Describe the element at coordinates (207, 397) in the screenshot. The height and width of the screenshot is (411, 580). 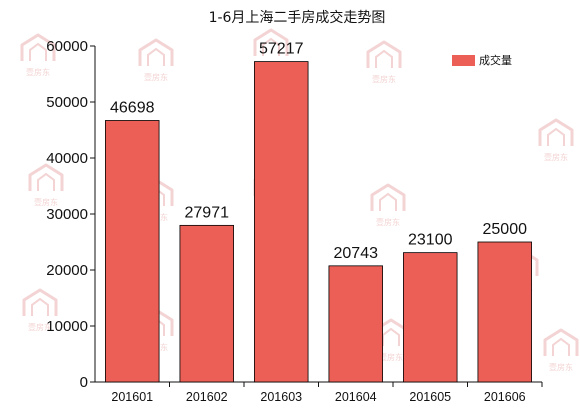
I see `x-tick-label: 201602` at that location.